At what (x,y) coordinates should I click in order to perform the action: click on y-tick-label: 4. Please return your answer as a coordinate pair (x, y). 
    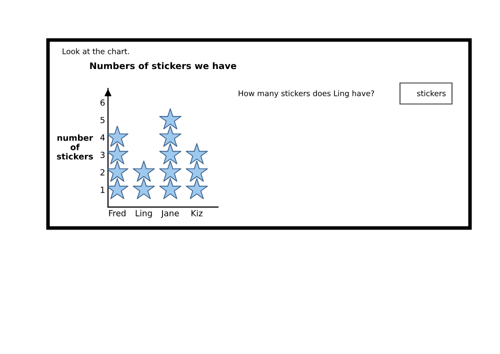
    Looking at the image, I should click on (102, 137).